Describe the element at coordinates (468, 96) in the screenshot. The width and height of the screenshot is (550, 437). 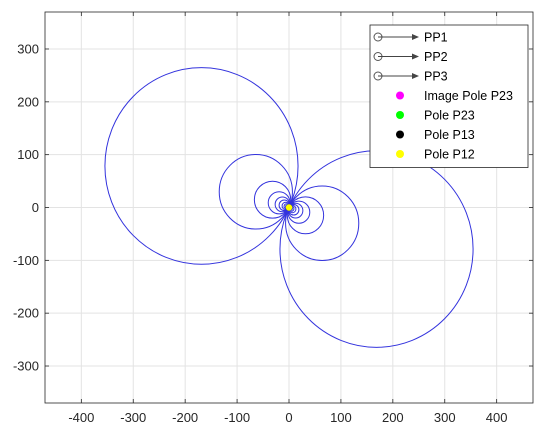
I see `legend-label: Image Pole P23` at that location.